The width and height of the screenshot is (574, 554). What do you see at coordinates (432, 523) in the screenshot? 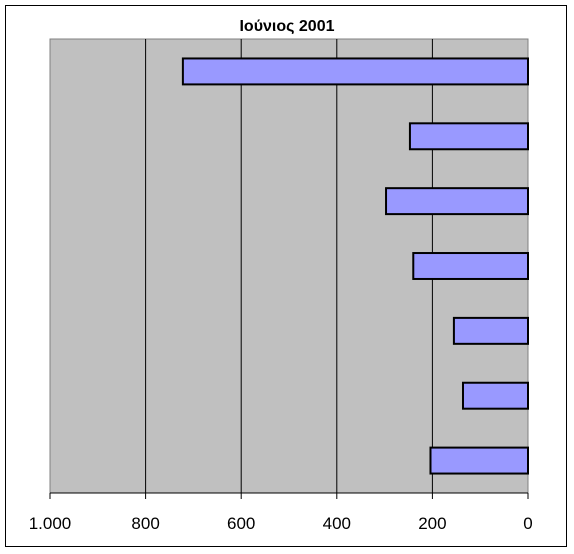
I see `x-tick-label: 200` at bounding box center [432, 523].